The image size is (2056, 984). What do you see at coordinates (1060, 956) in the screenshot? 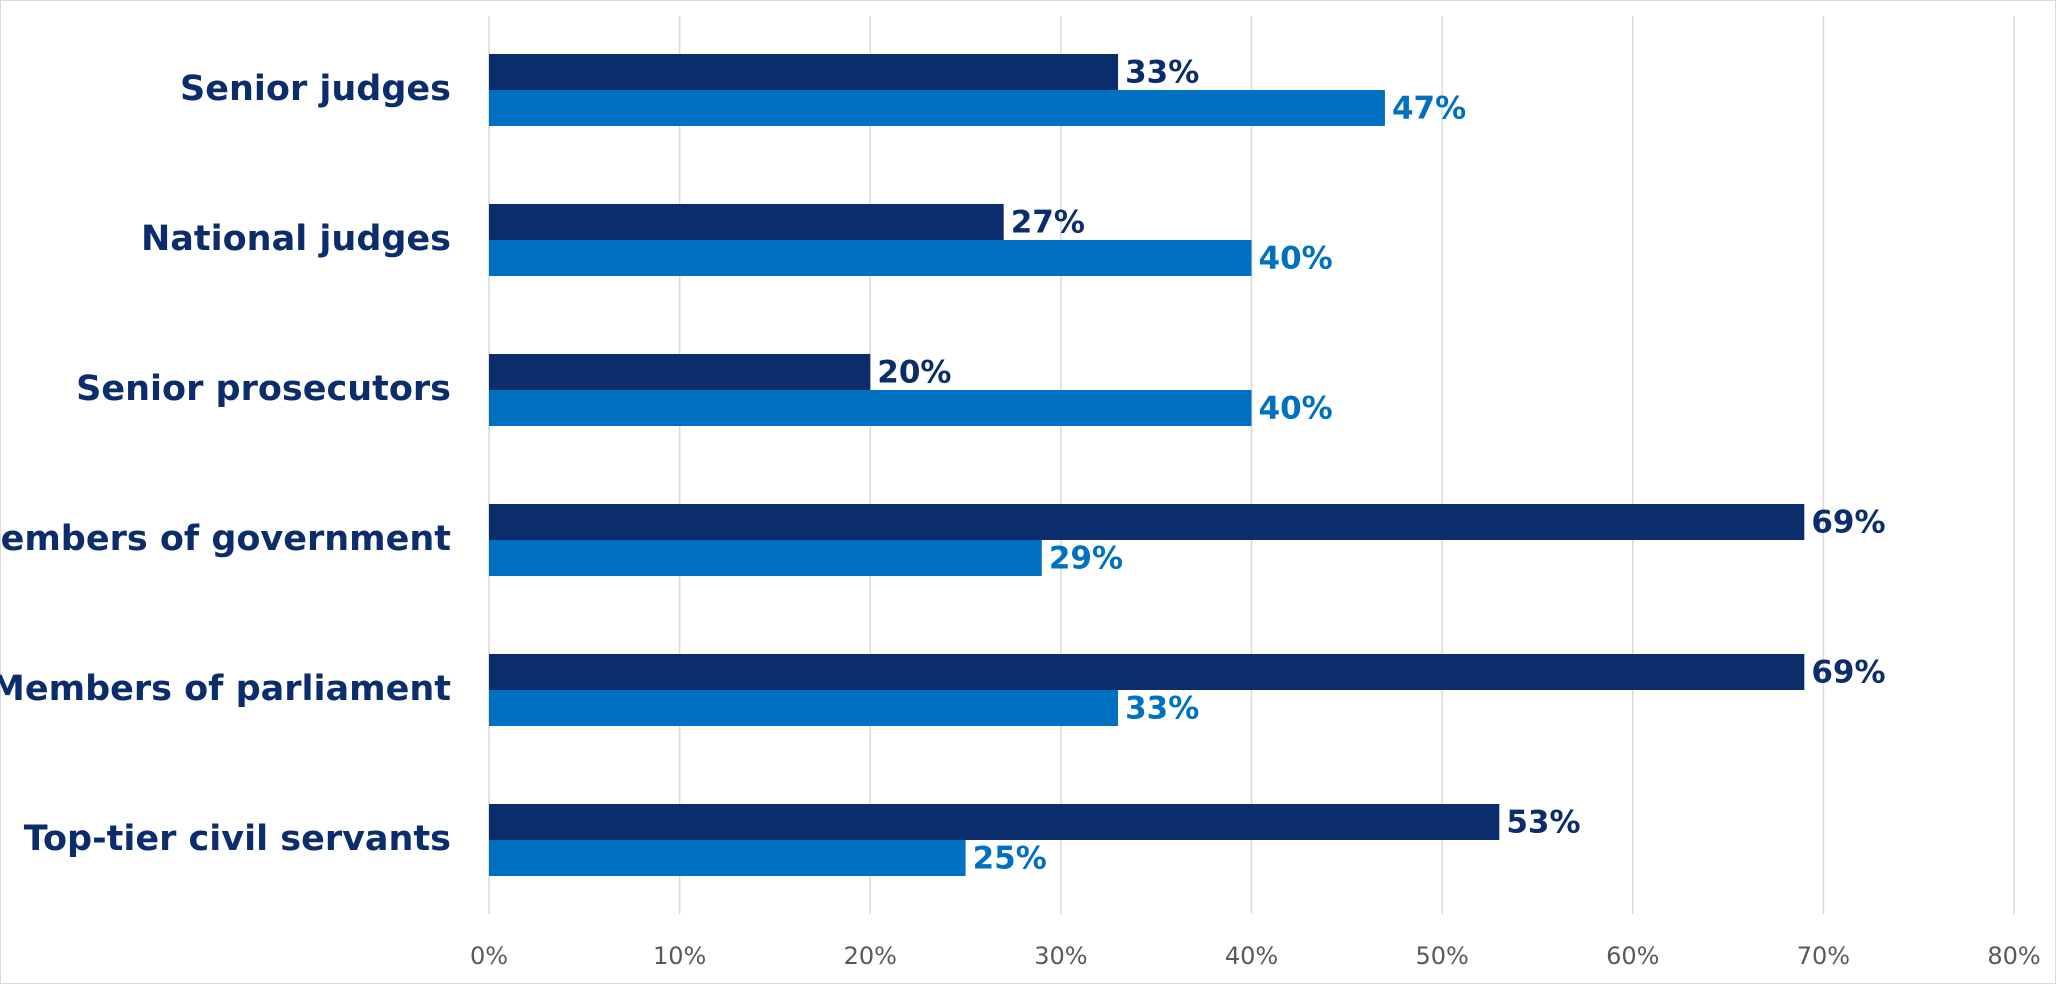
I see `x-tick-label: 30%` at bounding box center [1060, 956].